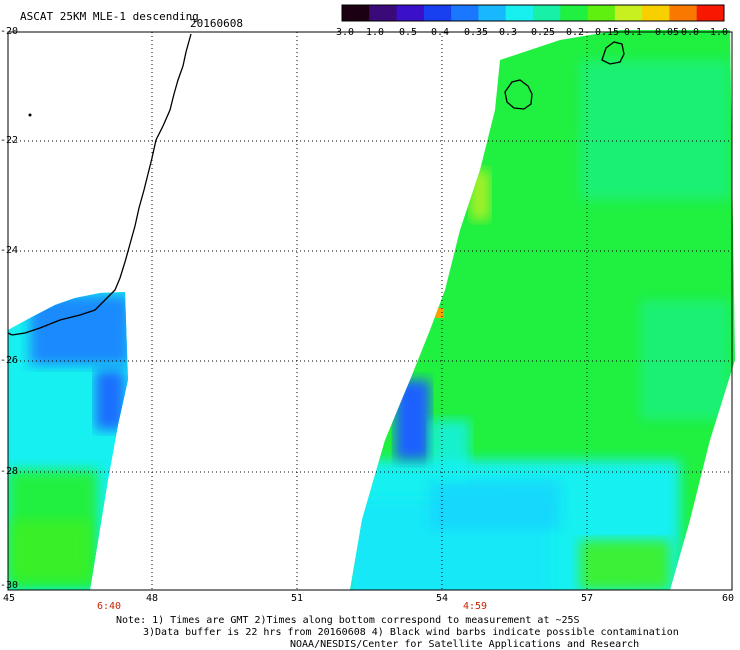 The width and height of the screenshot is (740, 650). I want to click on colorbar-tick-label: -0.25, so click(540, 32).